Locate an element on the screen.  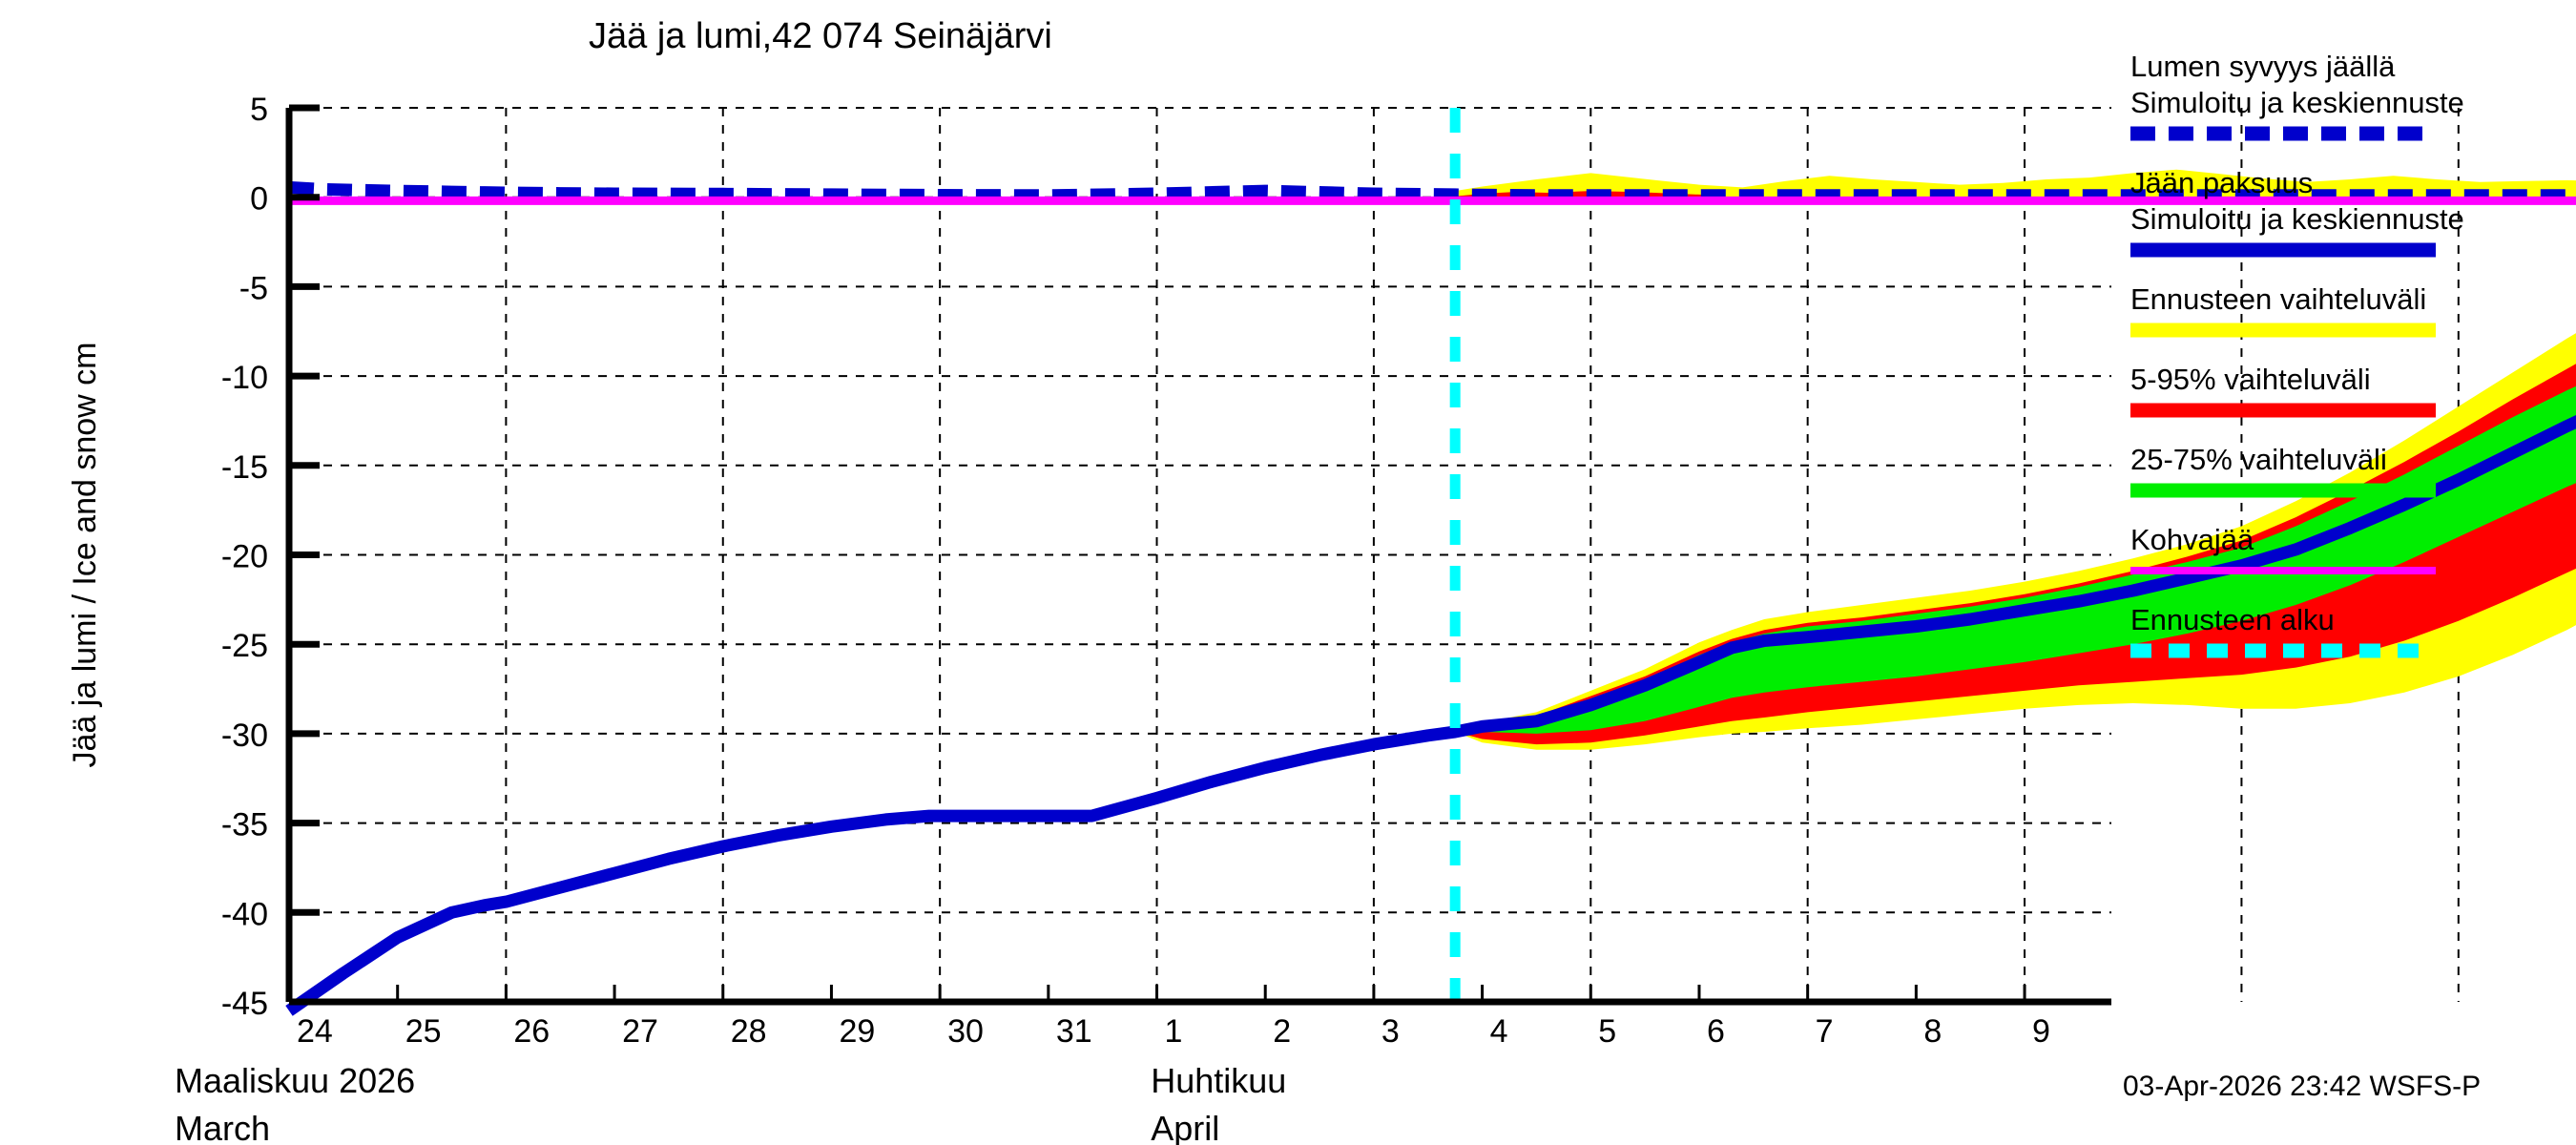
x-tick-label: 29 is located at coordinates (857, 1031).